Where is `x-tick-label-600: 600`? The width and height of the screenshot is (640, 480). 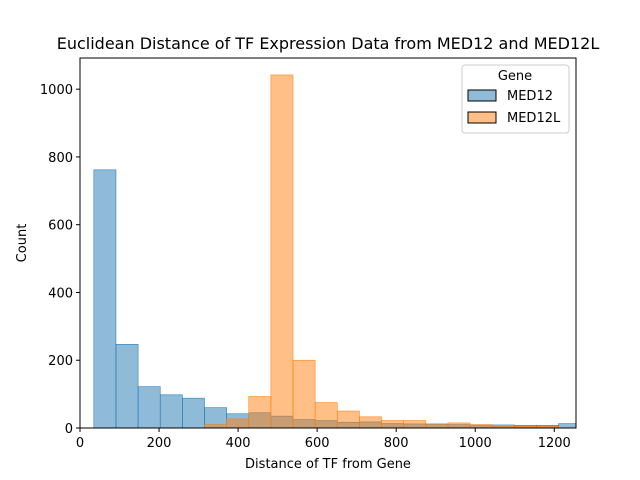 x-tick-label-600: 600 is located at coordinates (317, 443).